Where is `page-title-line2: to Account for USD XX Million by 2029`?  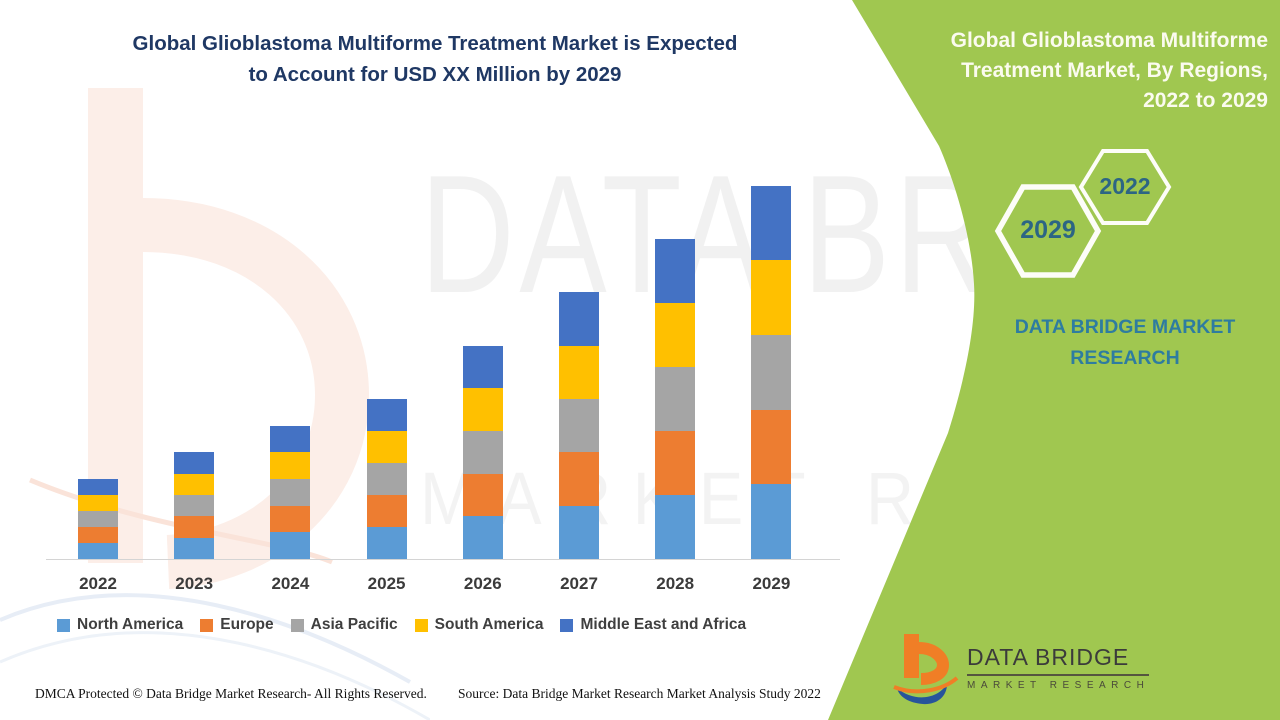 page-title-line2: to Account for USD XX Million by 2029 is located at coordinates (435, 74).